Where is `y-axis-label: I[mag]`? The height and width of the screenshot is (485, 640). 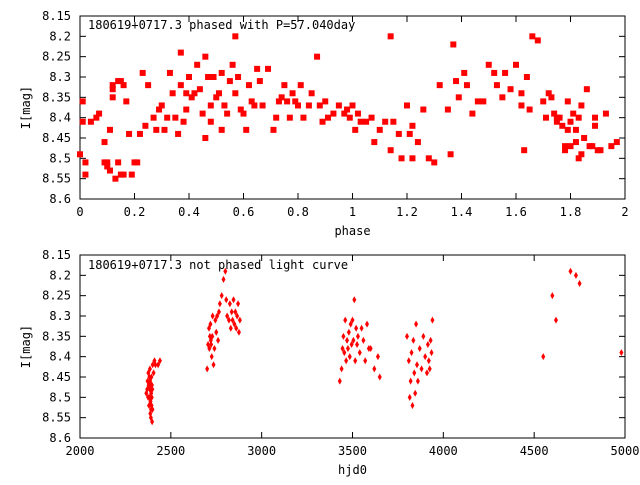
y-axis-label: I[mag] is located at coordinates (26, 346).